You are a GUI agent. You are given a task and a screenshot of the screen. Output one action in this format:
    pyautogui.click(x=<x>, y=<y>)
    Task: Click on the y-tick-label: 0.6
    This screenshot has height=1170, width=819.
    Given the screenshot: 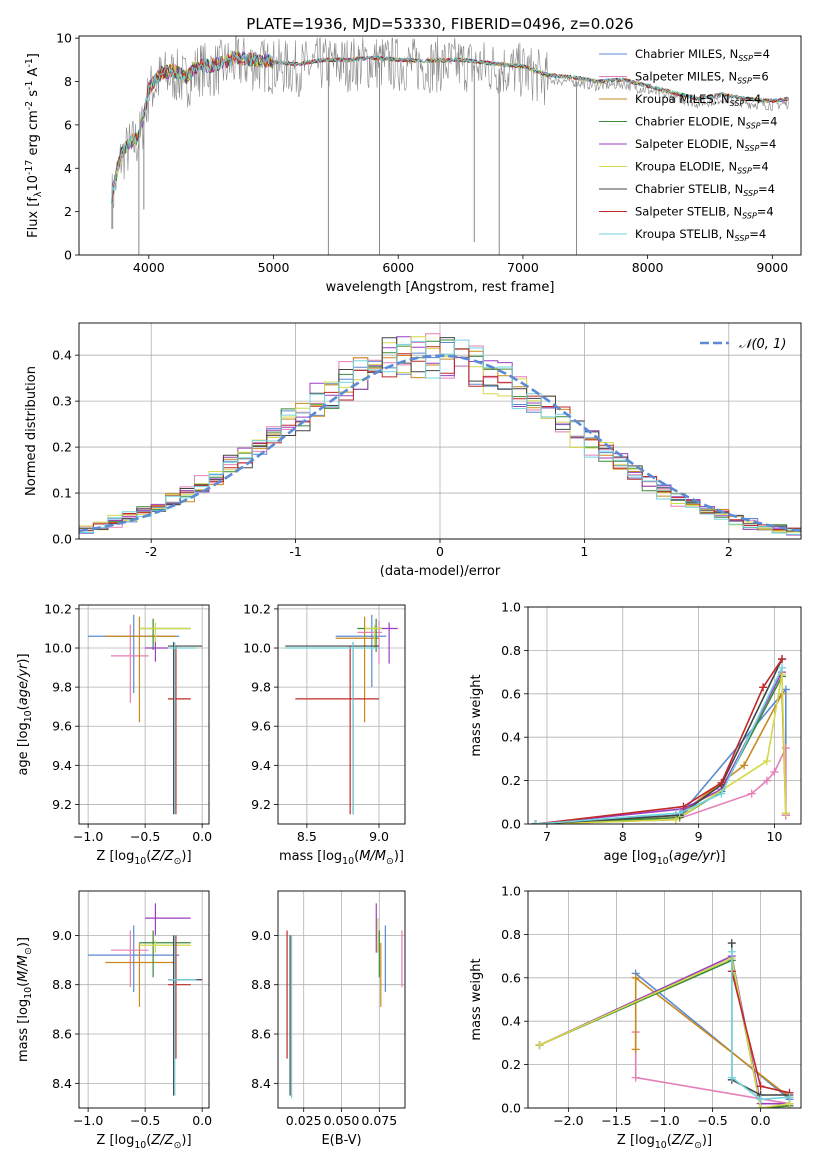 What is the action you would take?
    pyautogui.click(x=511, y=693)
    